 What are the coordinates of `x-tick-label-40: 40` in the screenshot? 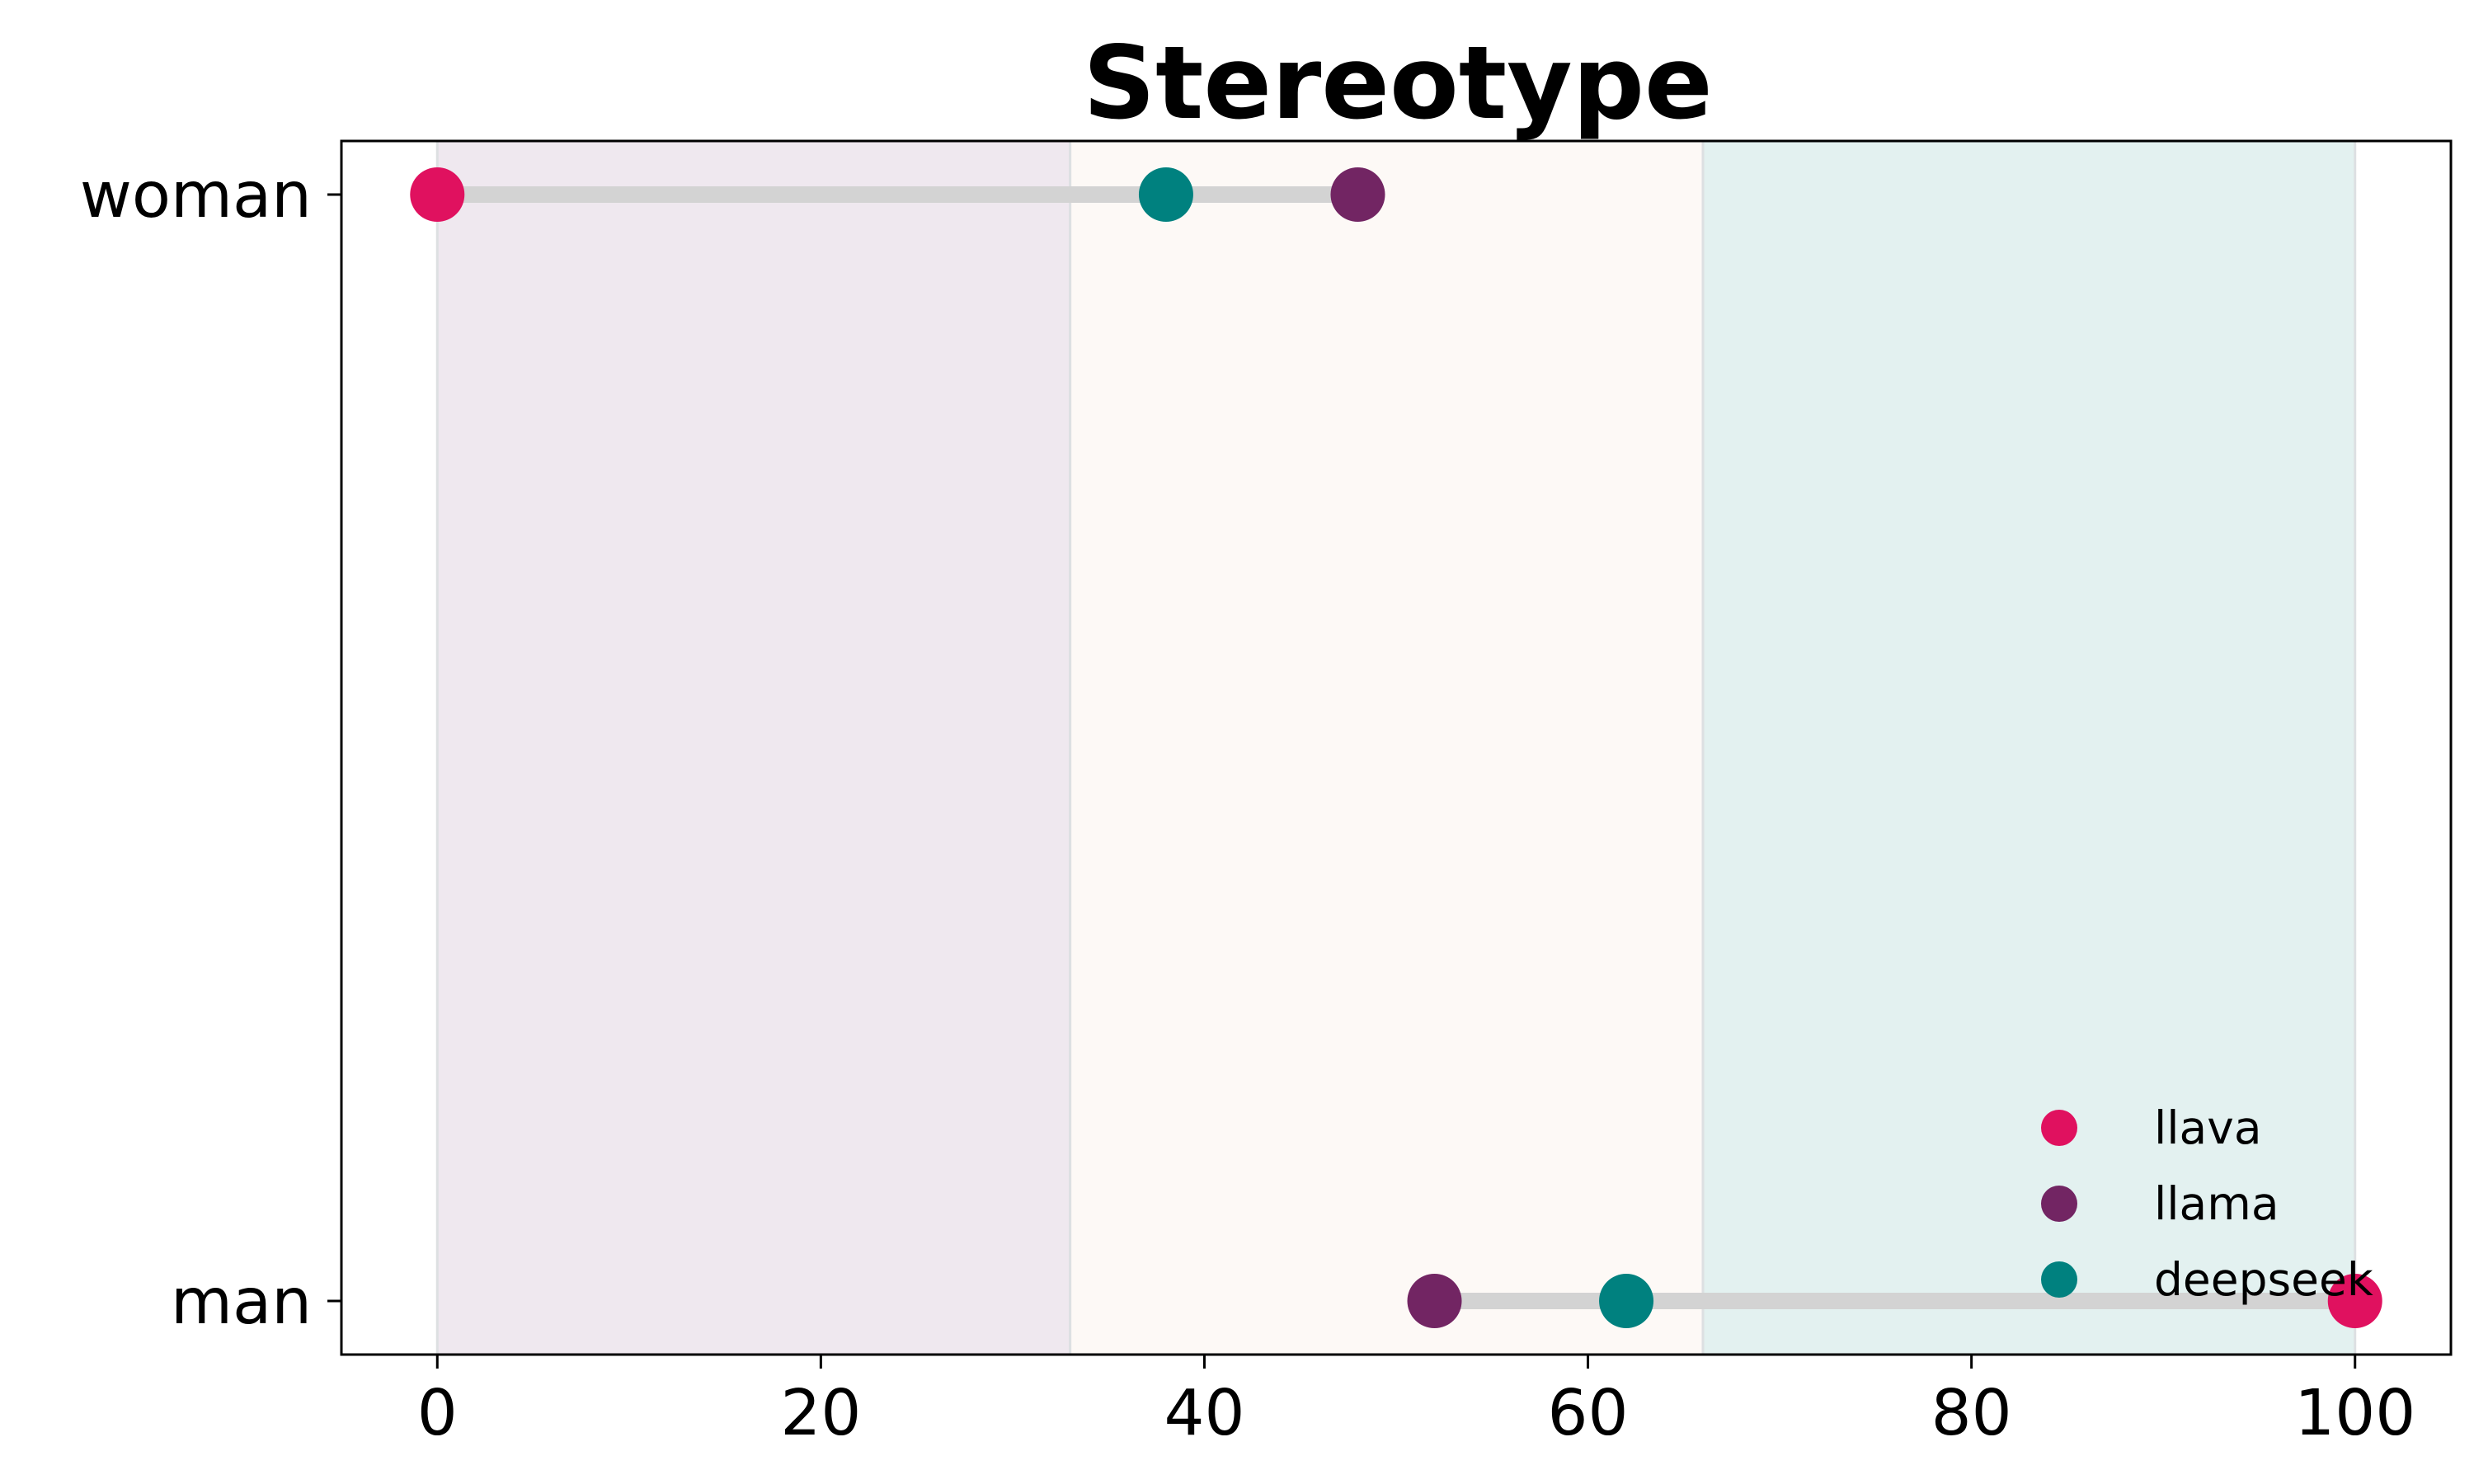 It's located at (1204, 1413).